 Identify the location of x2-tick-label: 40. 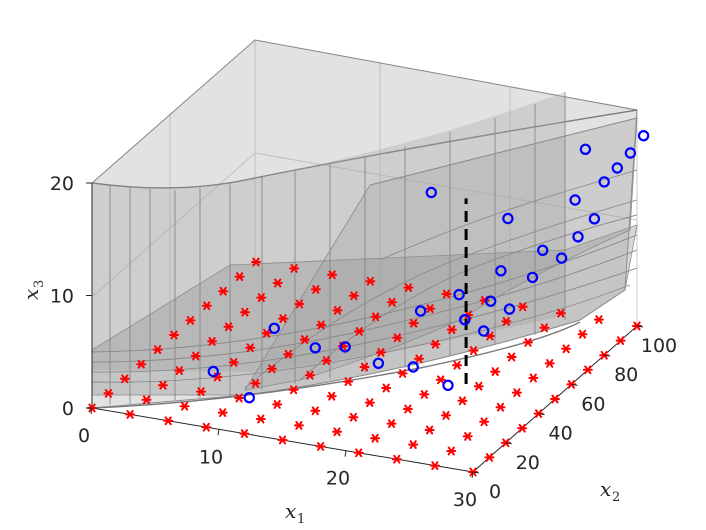
(561, 434).